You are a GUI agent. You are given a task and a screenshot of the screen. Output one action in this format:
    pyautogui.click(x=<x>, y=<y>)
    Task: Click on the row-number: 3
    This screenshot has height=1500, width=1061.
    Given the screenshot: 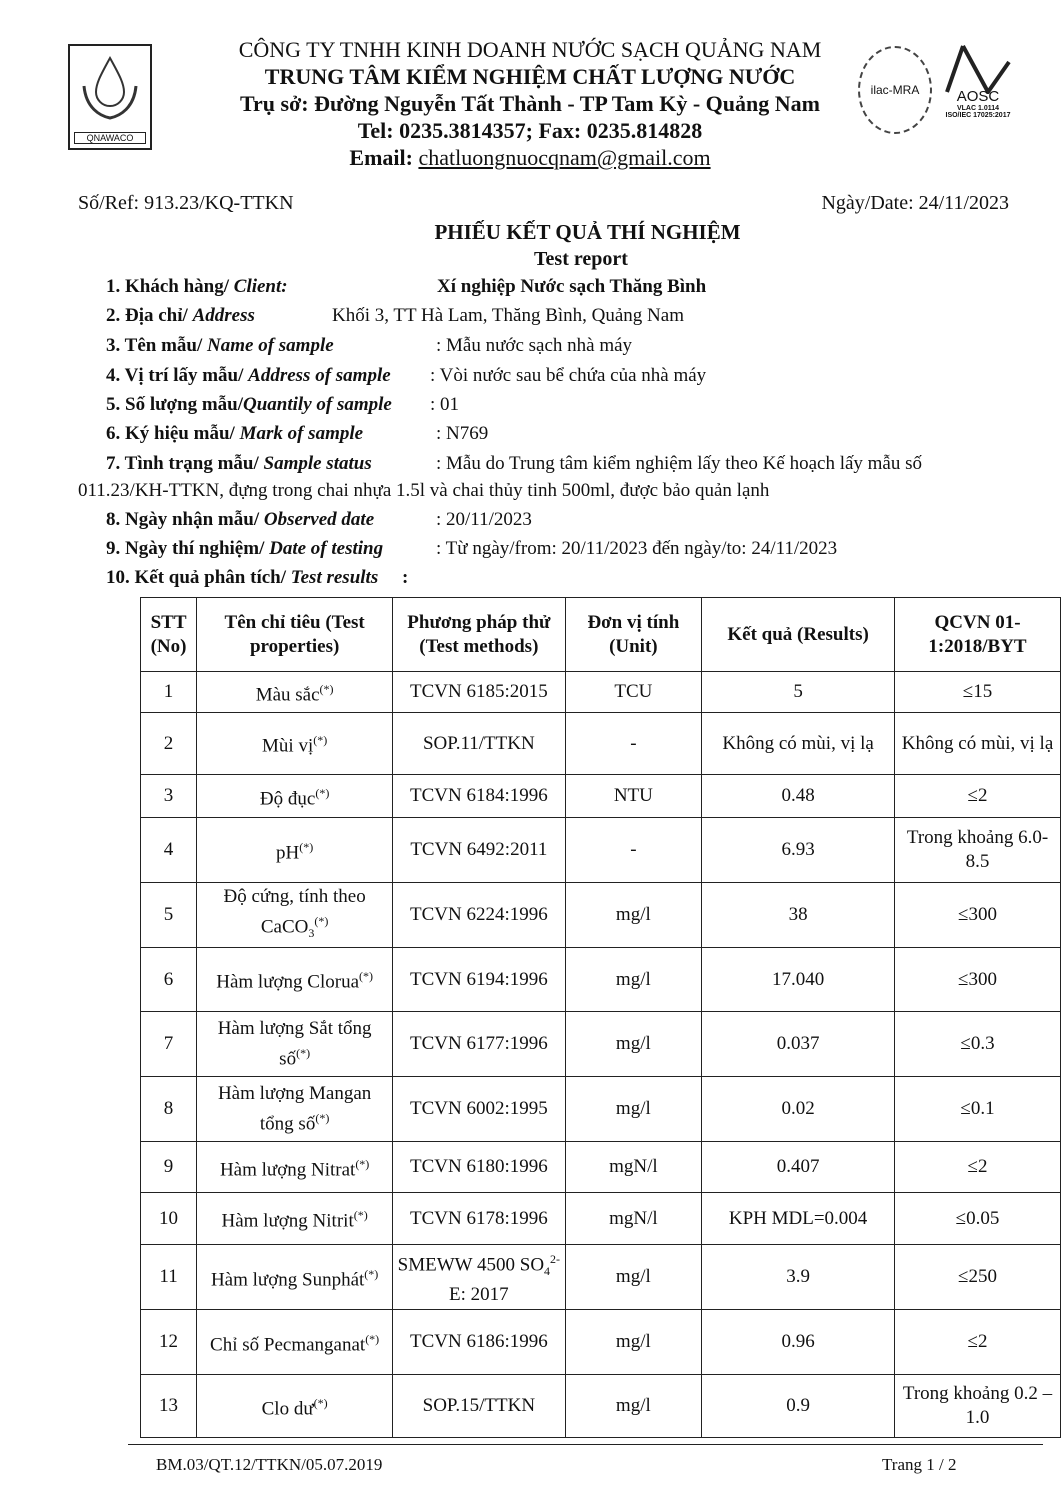 What is the action you would take?
    pyautogui.click(x=168, y=796)
    